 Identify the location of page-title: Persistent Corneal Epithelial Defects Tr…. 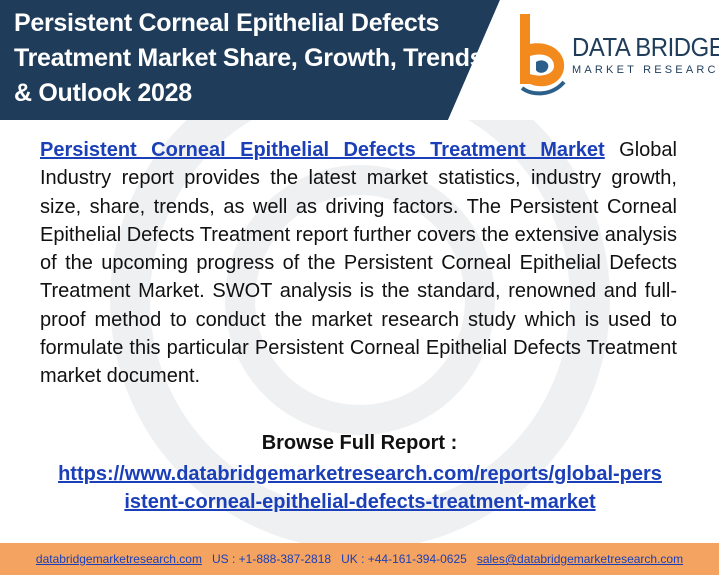
(249, 58).